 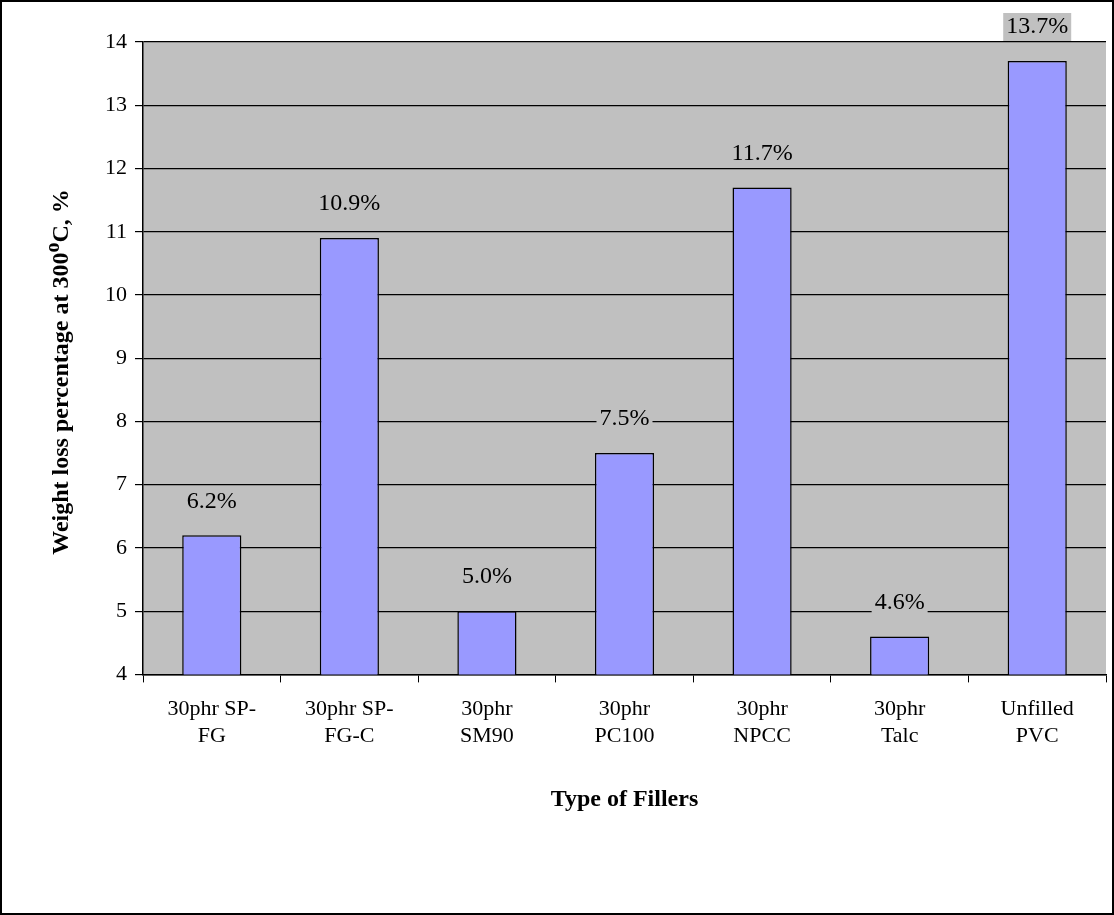 I want to click on x-tick-label: 30phr Talc, so click(x=899, y=721).